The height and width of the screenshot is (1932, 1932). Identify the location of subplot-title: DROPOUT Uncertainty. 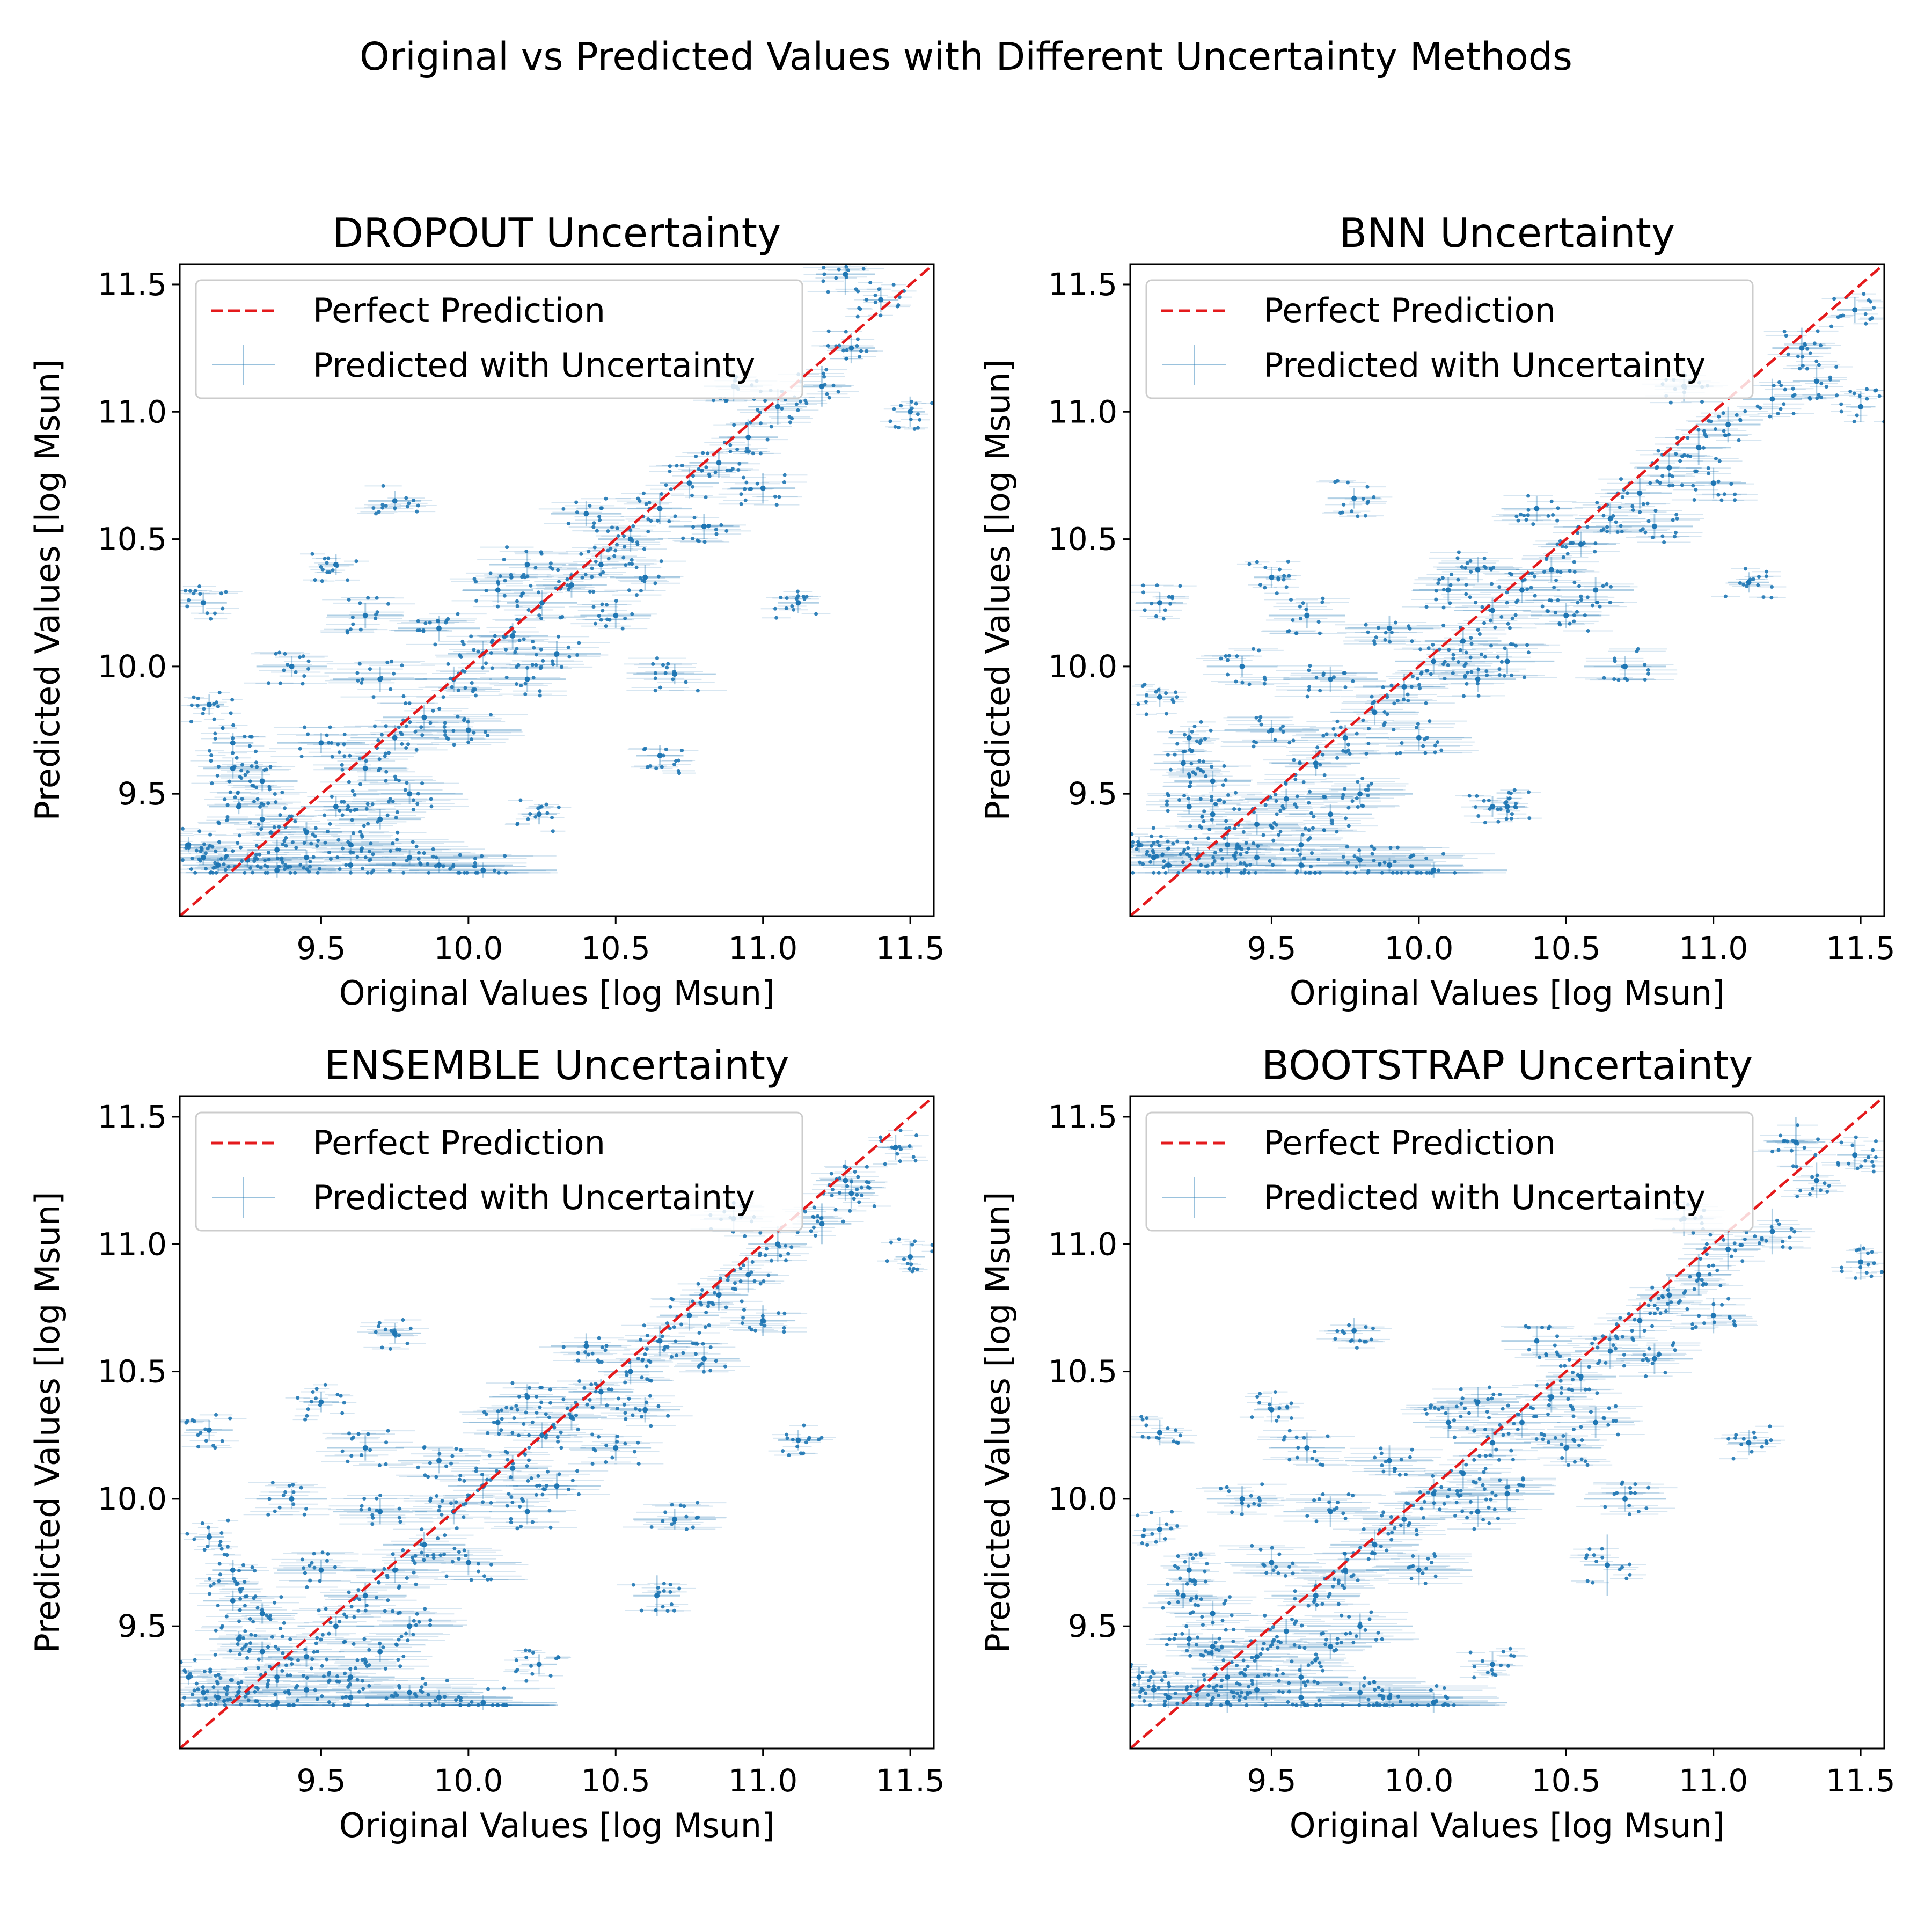
(557, 233).